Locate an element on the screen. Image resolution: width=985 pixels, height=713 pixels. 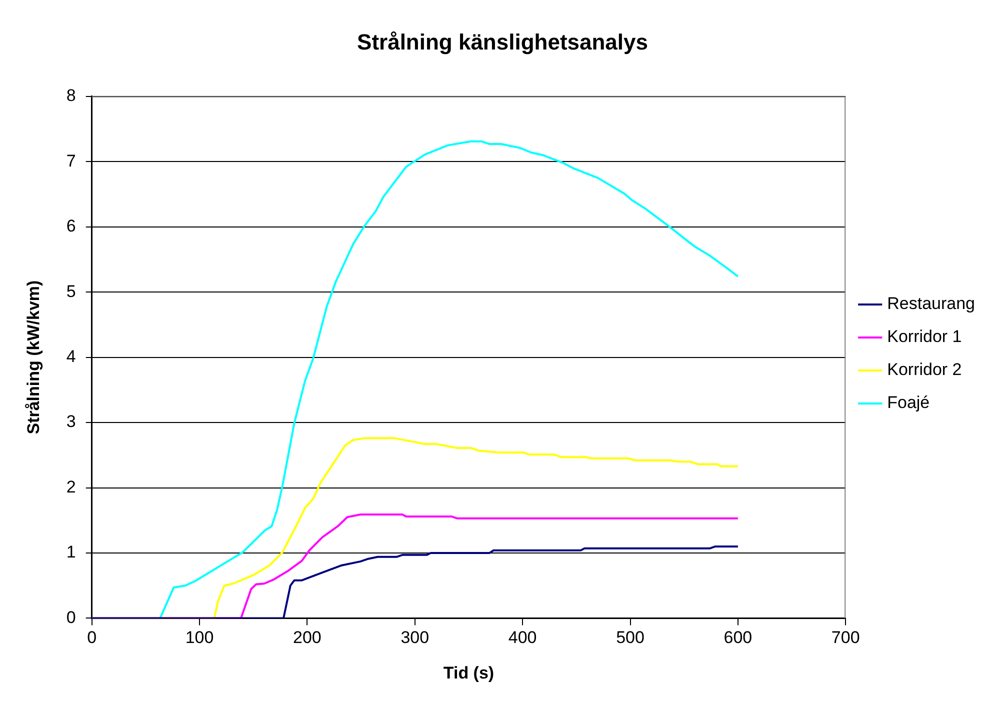
y-tick-label: 3 is located at coordinates (71, 422).